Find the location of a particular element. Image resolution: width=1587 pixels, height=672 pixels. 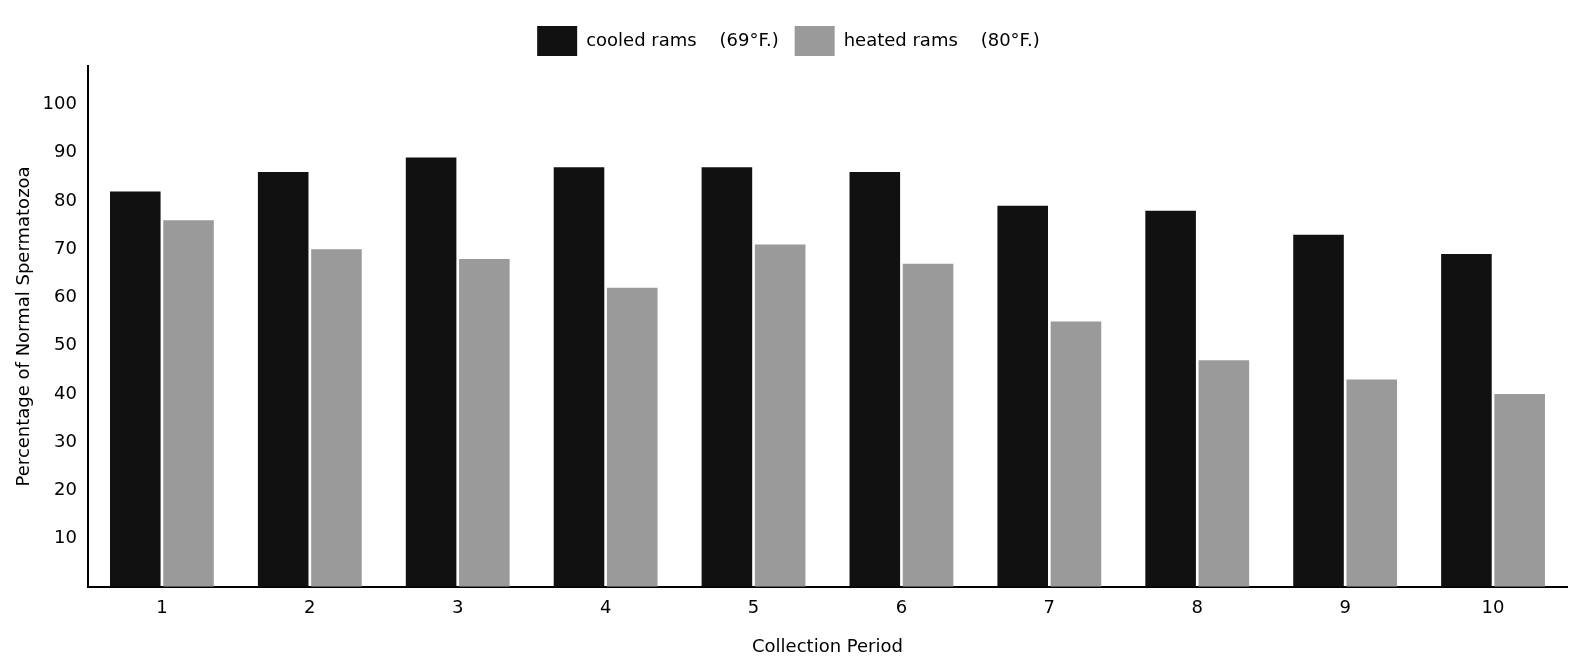

x-axis-title: Collection Period is located at coordinates (827, 645).